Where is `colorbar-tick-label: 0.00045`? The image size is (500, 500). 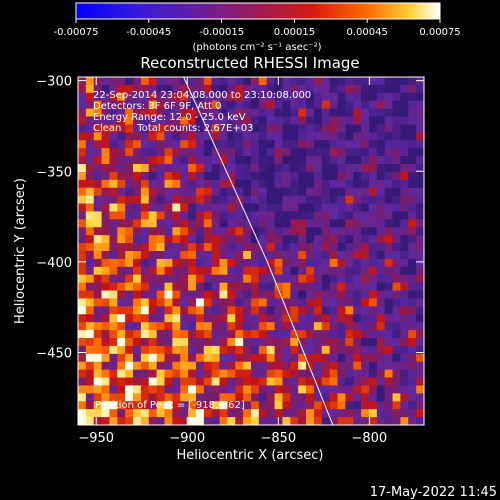
colorbar-tick-label: 0.00045 is located at coordinates (367, 32).